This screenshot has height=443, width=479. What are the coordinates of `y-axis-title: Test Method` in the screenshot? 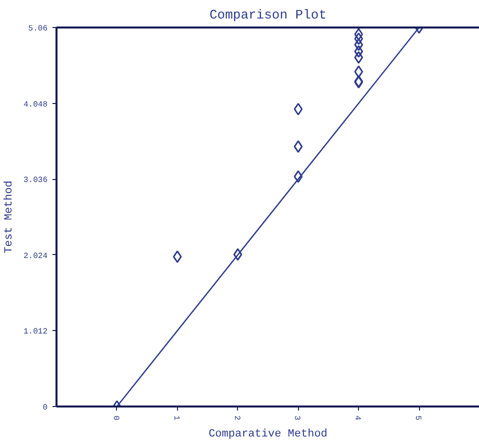 It's located at (9, 217).